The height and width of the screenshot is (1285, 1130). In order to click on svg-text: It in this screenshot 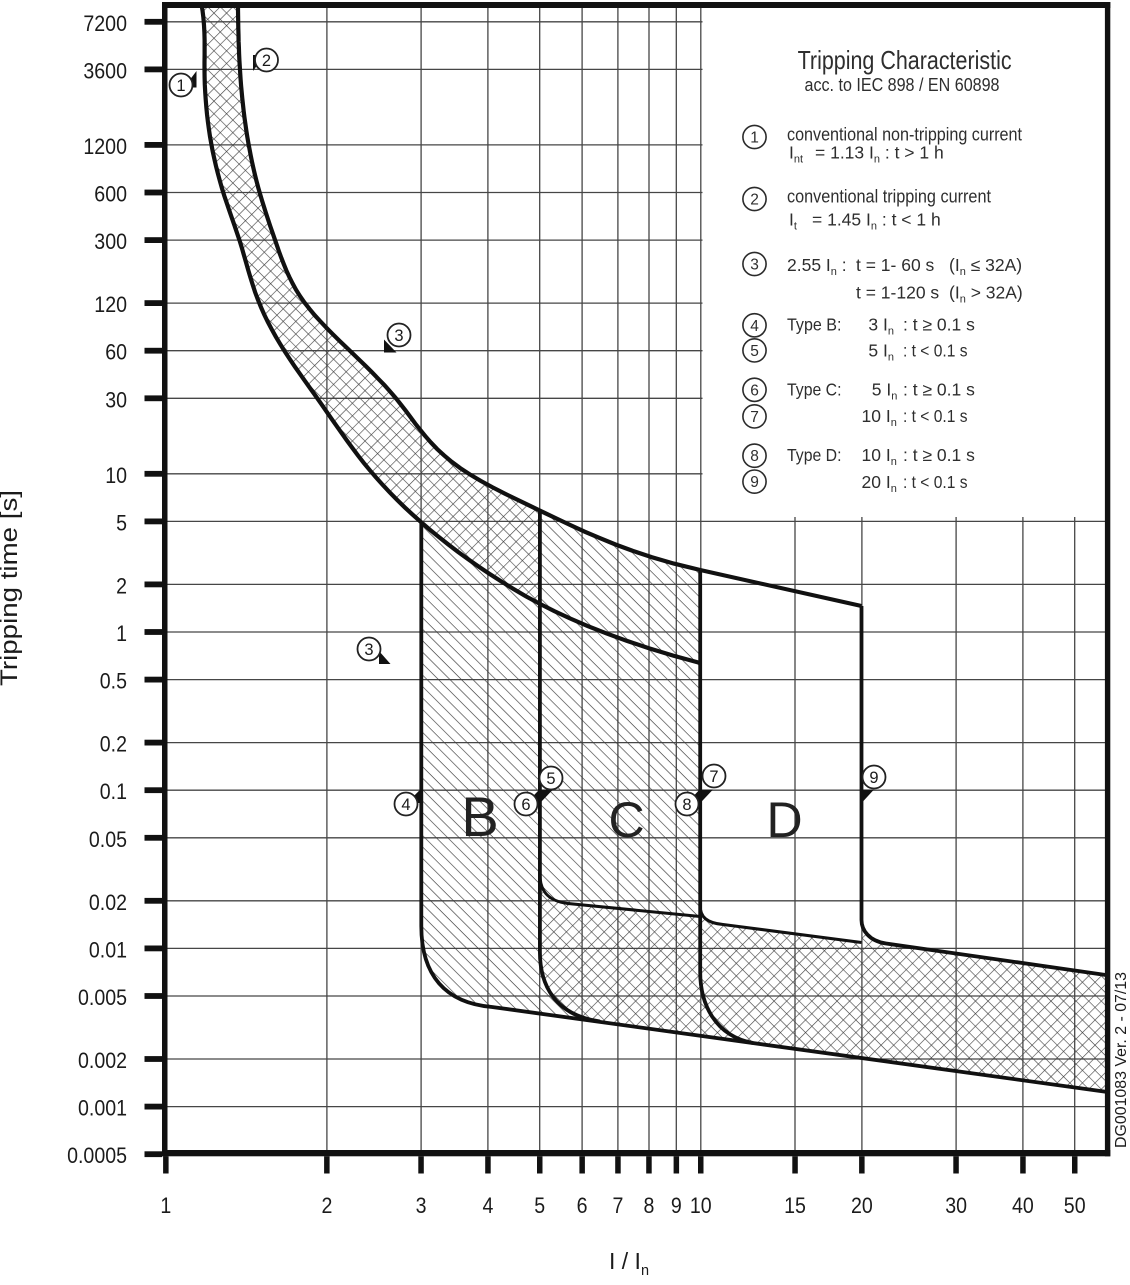, I will do `click(793, 221)`.